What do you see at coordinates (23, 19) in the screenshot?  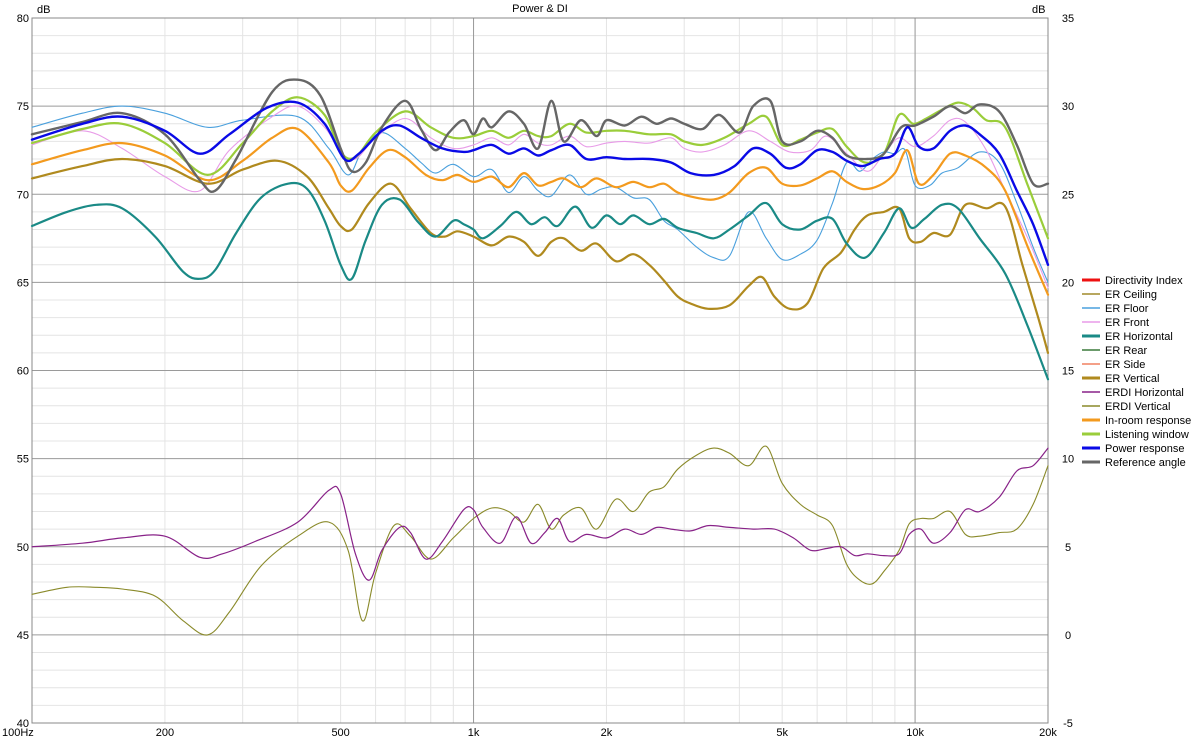 I see `left-axis-tick-label: 80` at bounding box center [23, 19].